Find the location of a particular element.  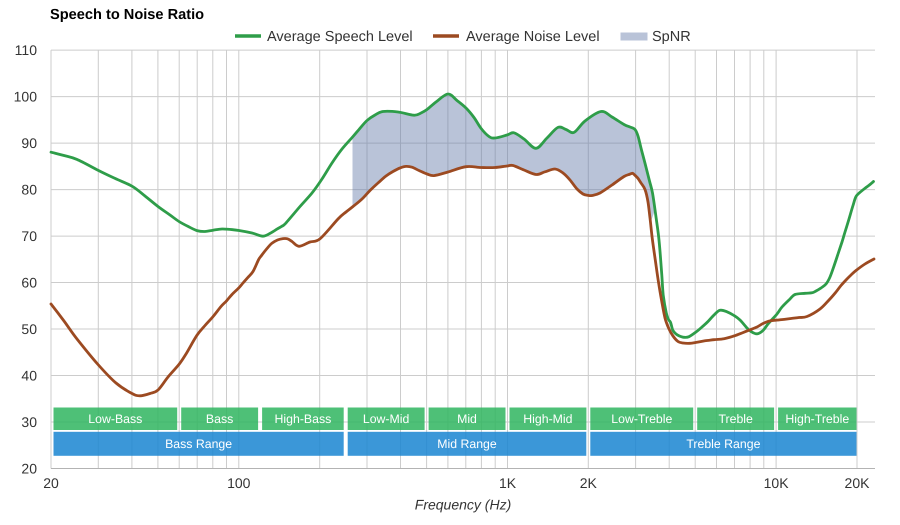

svg-text: High-Treble is located at coordinates (817, 419).